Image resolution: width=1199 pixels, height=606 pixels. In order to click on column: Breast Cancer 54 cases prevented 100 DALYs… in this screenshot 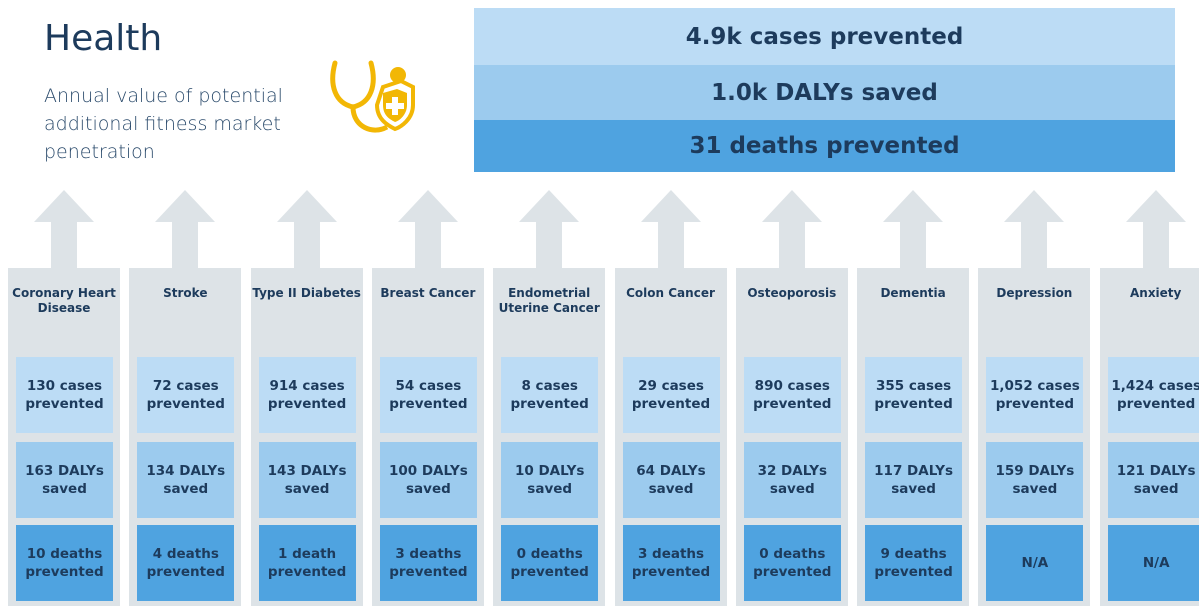, I will do `click(427, 437)`.